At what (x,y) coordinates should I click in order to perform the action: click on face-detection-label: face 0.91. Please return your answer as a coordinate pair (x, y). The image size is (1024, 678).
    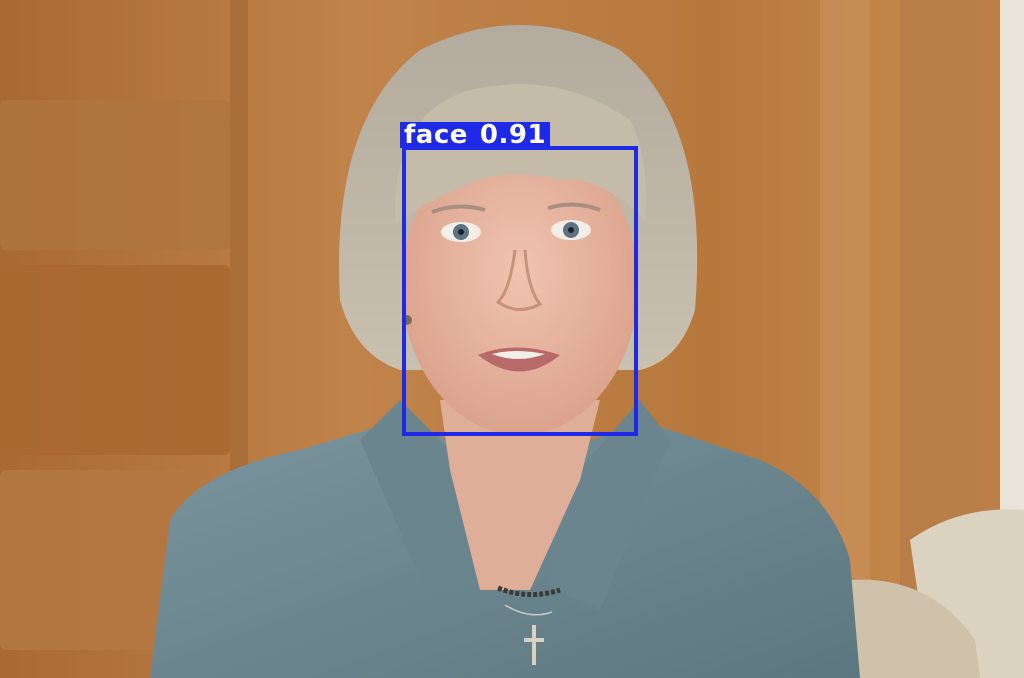
    Looking at the image, I should click on (475, 135).